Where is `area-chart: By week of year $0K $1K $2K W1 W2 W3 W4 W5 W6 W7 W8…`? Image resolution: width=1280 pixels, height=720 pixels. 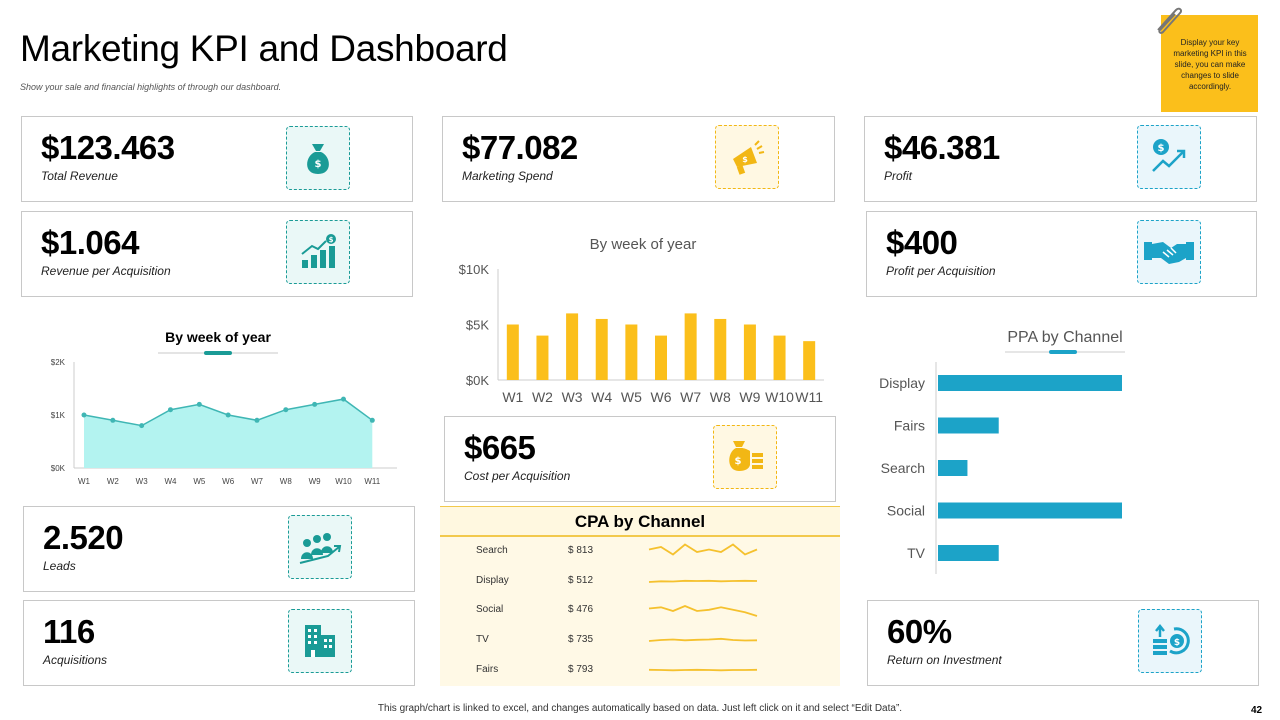 area-chart: By week of year $0K $1K $2K W1 W2 W3 W4 W5 W6 W7 W8… is located at coordinates (224, 407).